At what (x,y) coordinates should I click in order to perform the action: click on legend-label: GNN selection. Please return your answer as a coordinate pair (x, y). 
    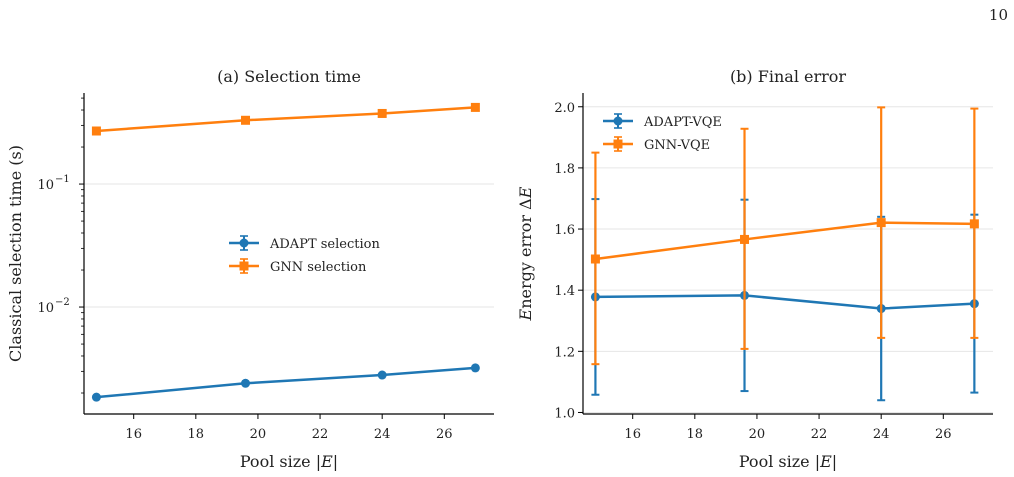
    Looking at the image, I should click on (318, 267).